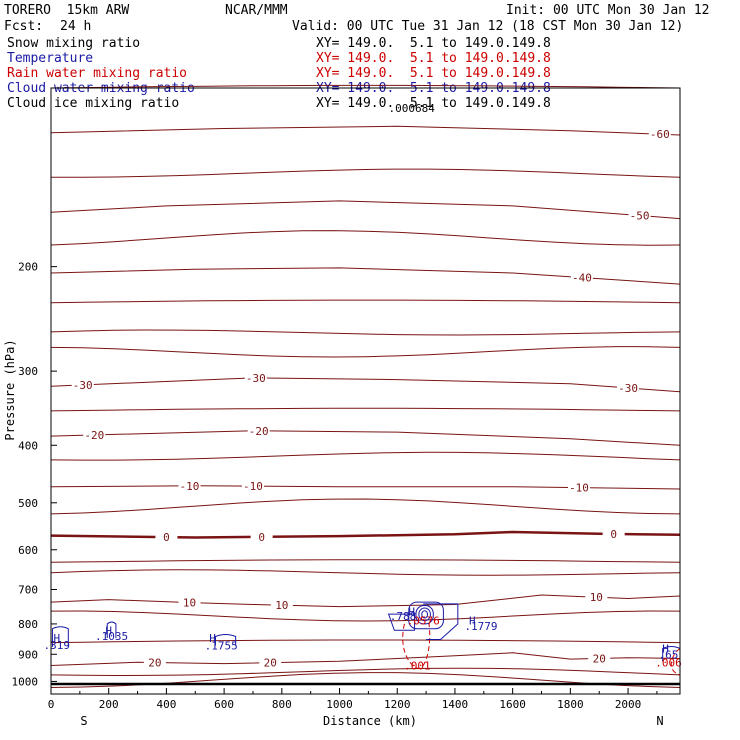 This screenshot has width=740, height=740. What do you see at coordinates (28, 371) in the screenshot?
I see `y-tick-label: 300` at bounding box center [28, 371].